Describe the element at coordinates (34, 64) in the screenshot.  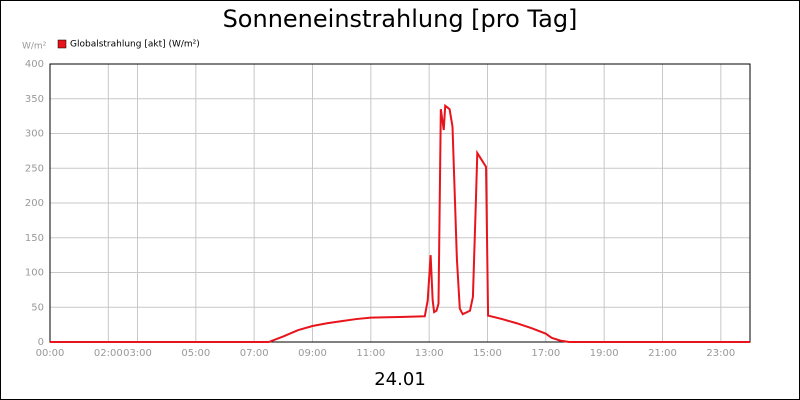
I see `y-tick-label: 400` at that location.